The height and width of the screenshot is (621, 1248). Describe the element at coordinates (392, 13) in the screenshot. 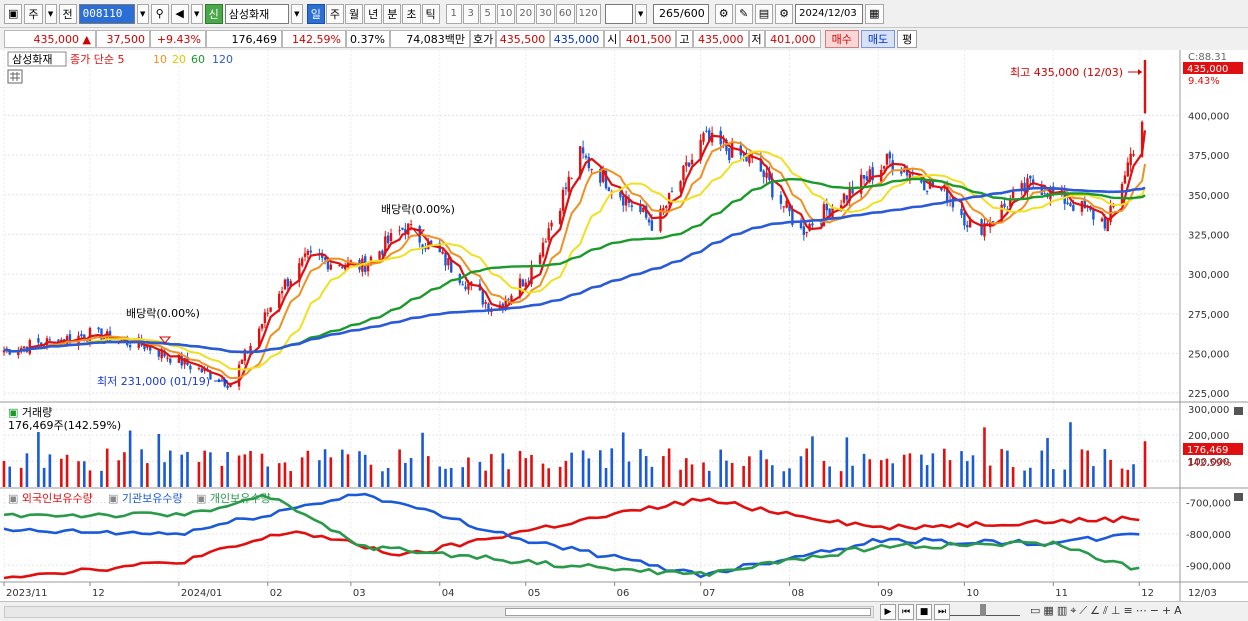

I see `period-tab-minute: 분` at that location.